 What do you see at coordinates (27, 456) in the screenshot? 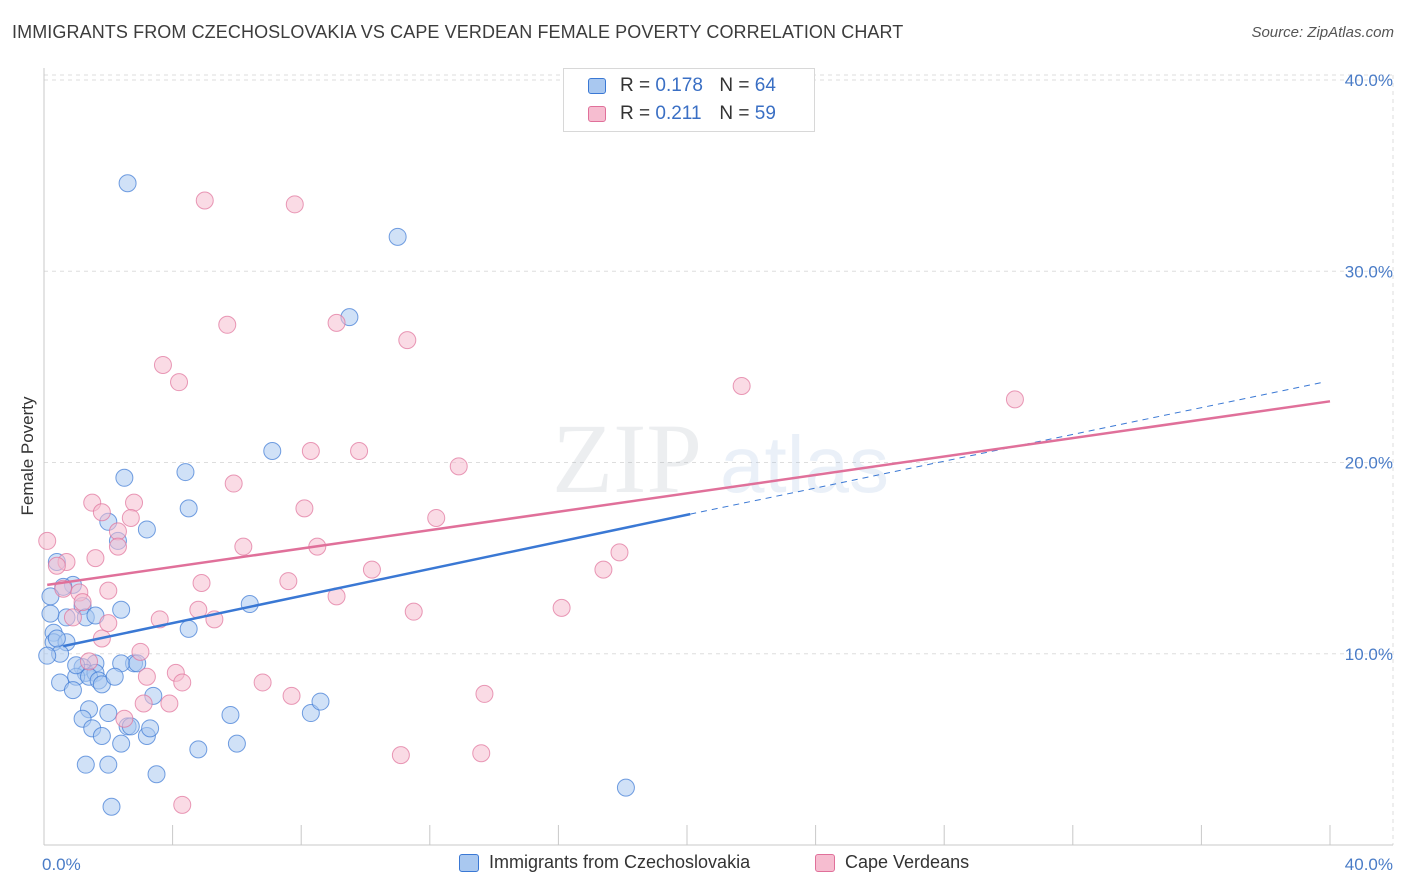
I see `y-axis-title: Female Poverty` at bounding box center [27, 456].